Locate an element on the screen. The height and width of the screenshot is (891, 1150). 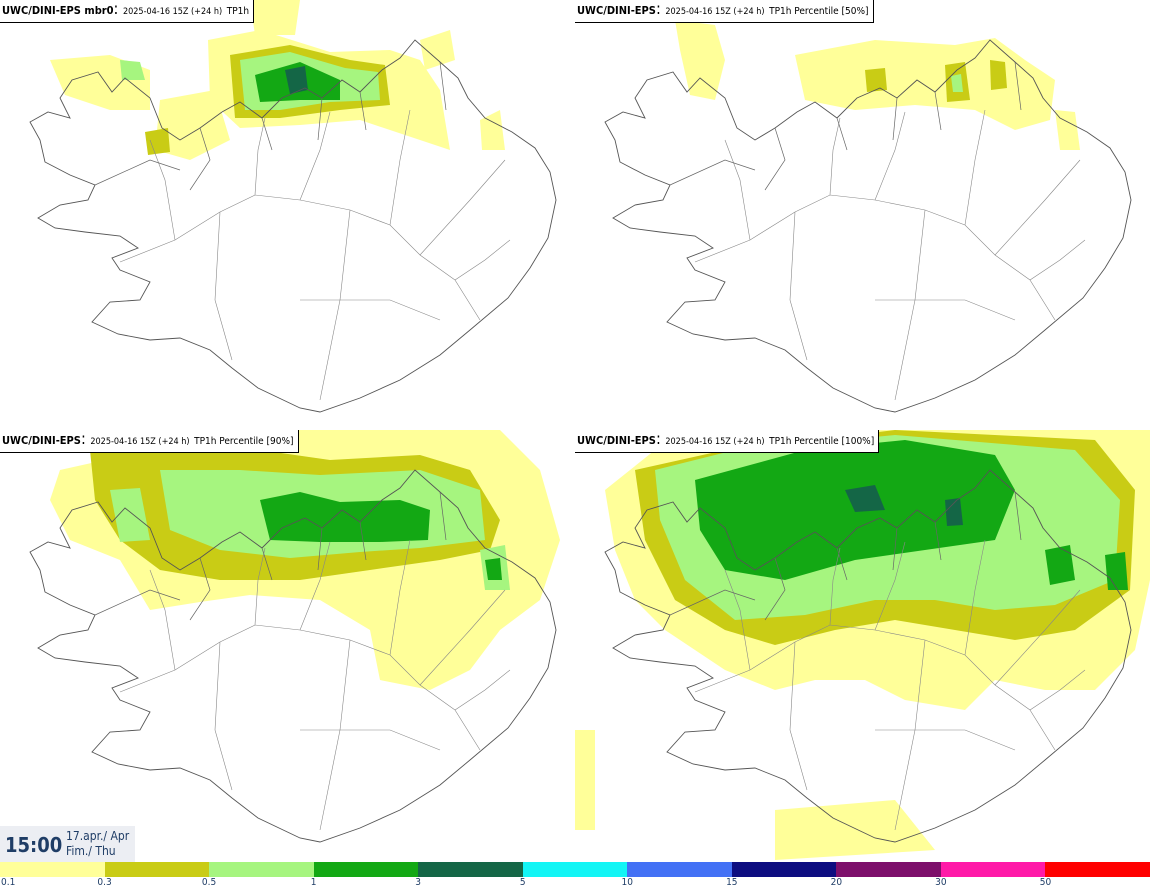
precip-colorbar is located at coordinates (575, 869).